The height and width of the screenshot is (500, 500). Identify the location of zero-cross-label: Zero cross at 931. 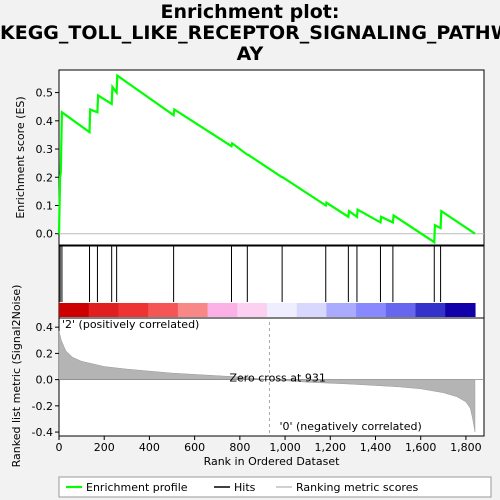
(277, 378).